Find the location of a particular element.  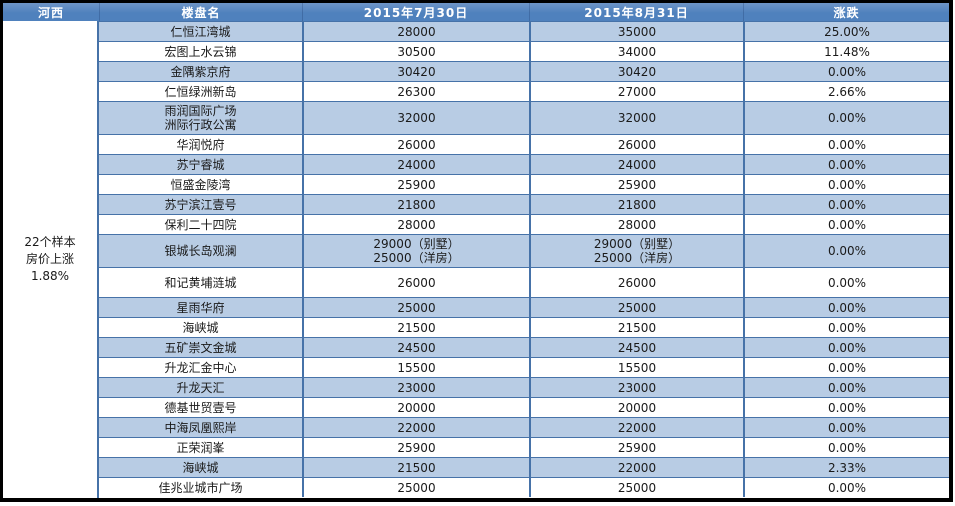

cell-project-name: 保利二十四院 is located at coordinates (200, 224).